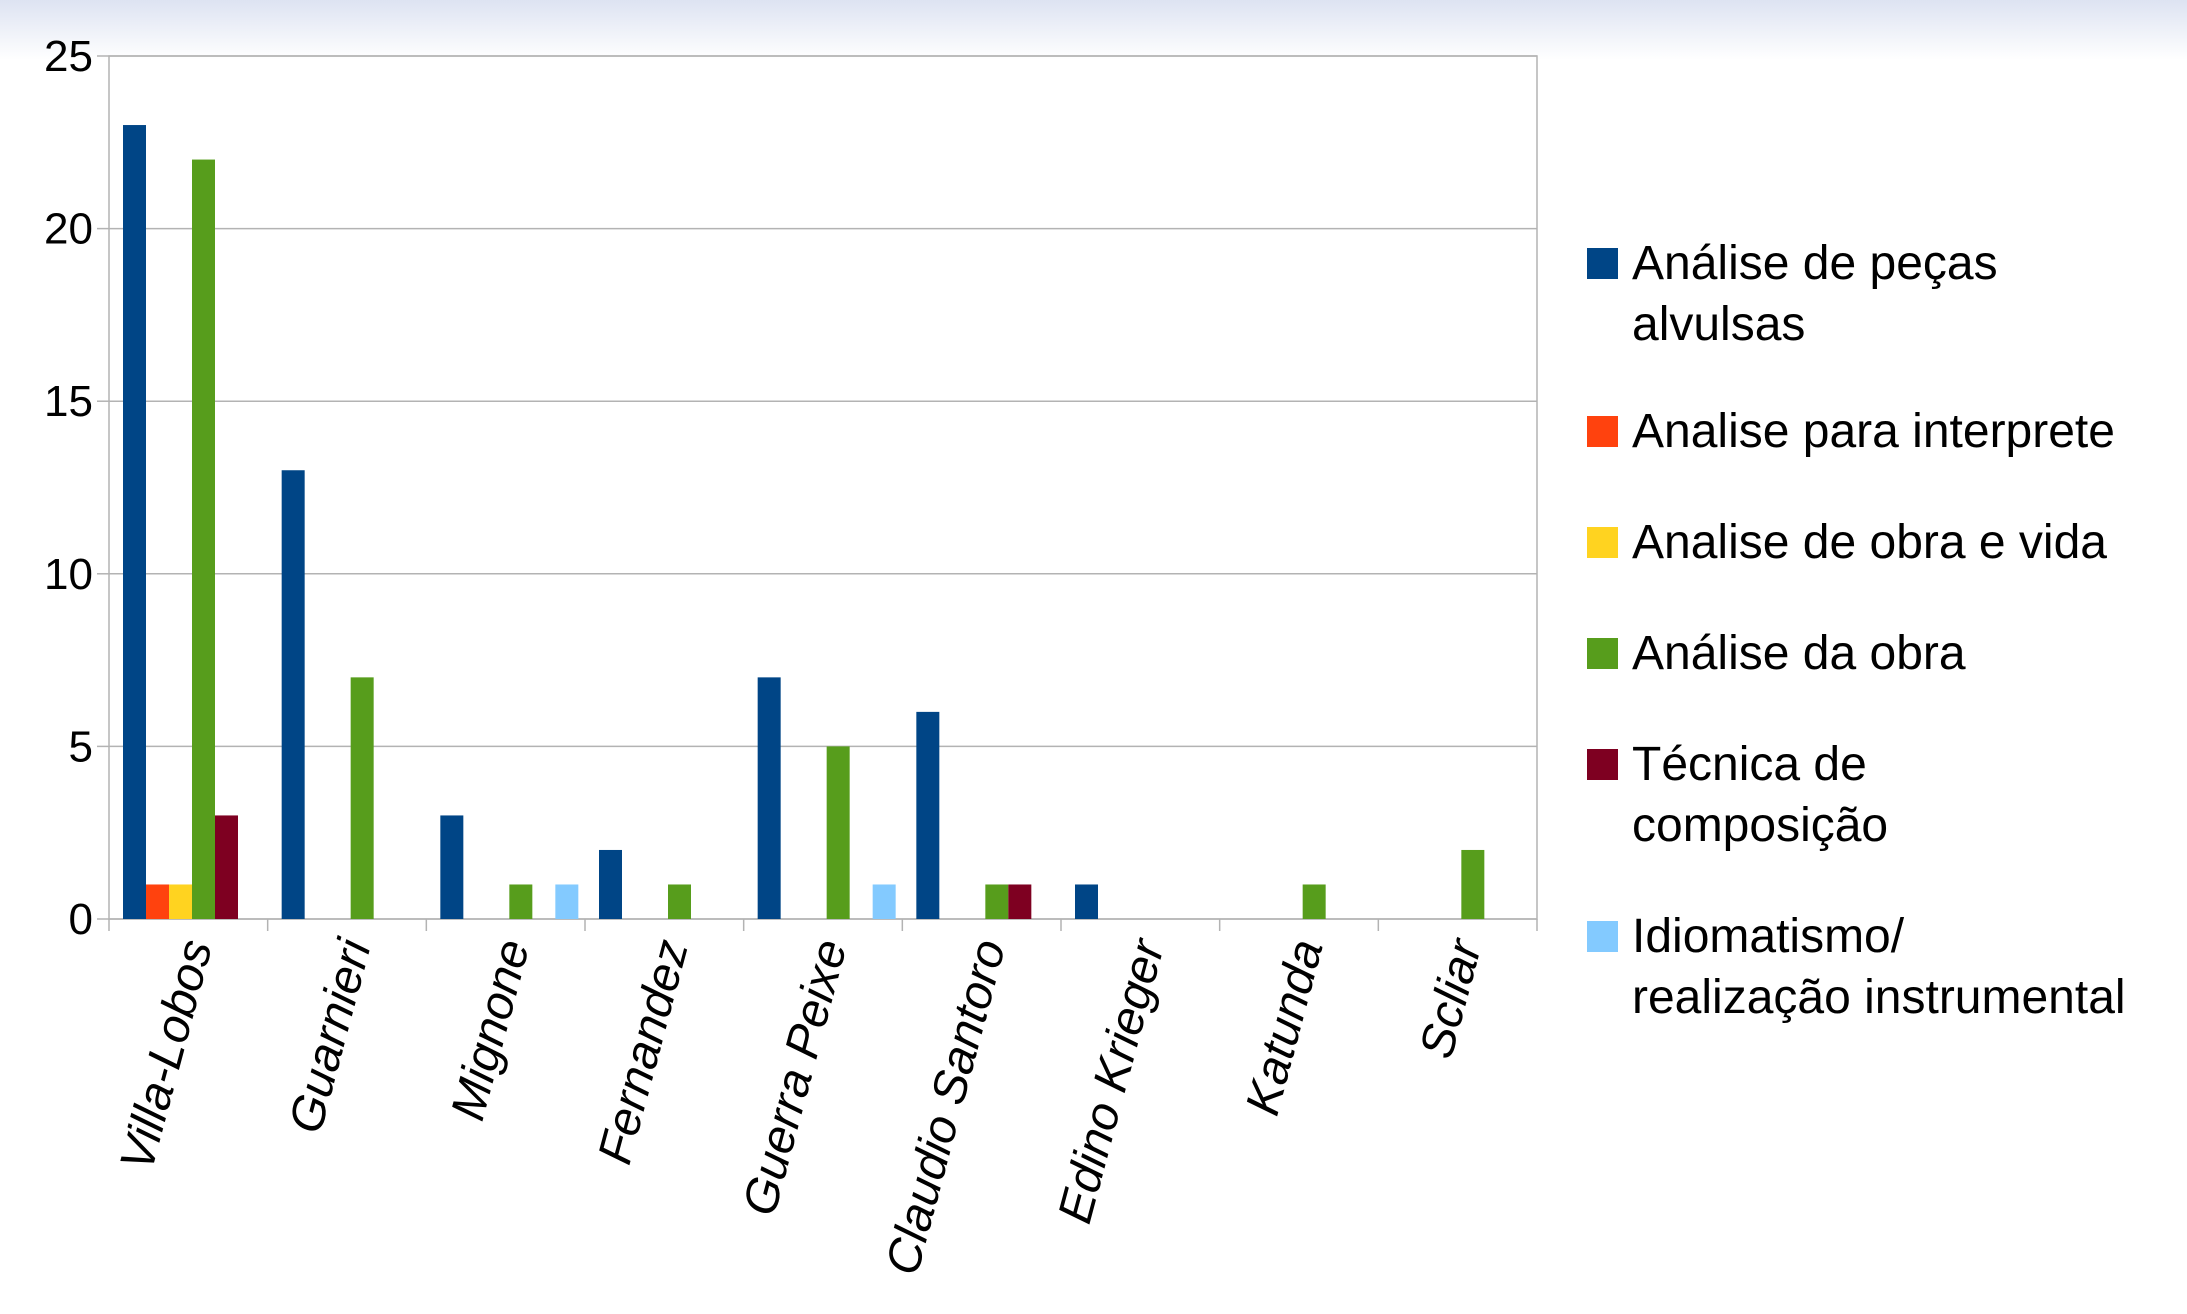  Describe the element at coordinates (643, 1051) in the screenshot. I see `x-tick-label: Fernandez` at that location.